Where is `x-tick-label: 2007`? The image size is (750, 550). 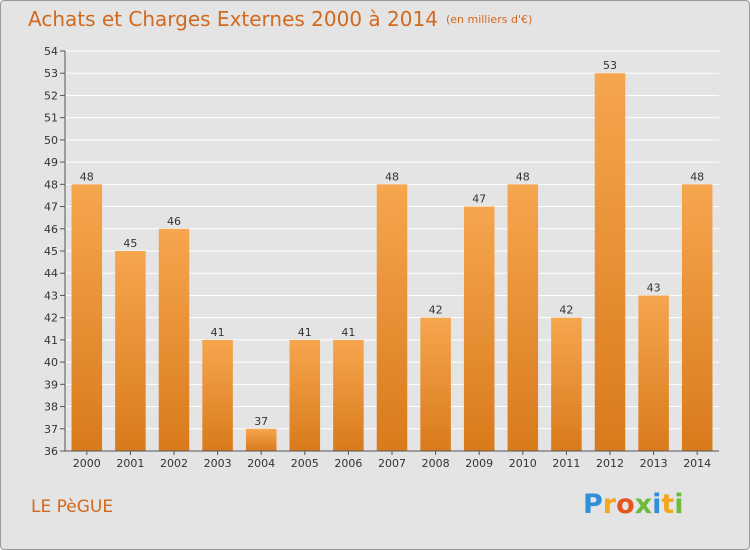 x-tick-label: 2007 is located at coordinates (392, 463).